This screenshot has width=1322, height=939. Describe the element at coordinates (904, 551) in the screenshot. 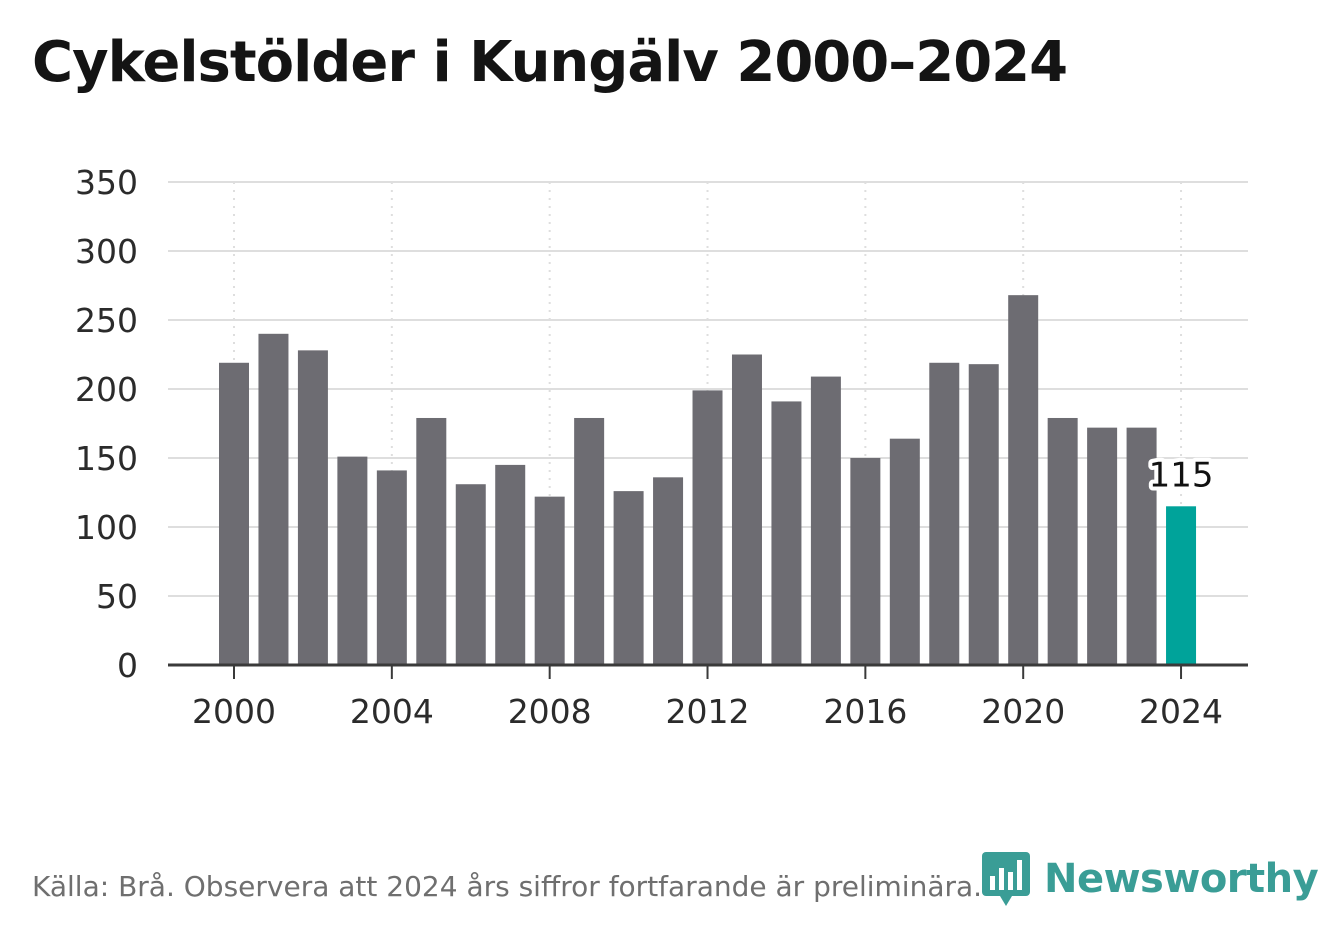

I see `bar-2017` at that location.